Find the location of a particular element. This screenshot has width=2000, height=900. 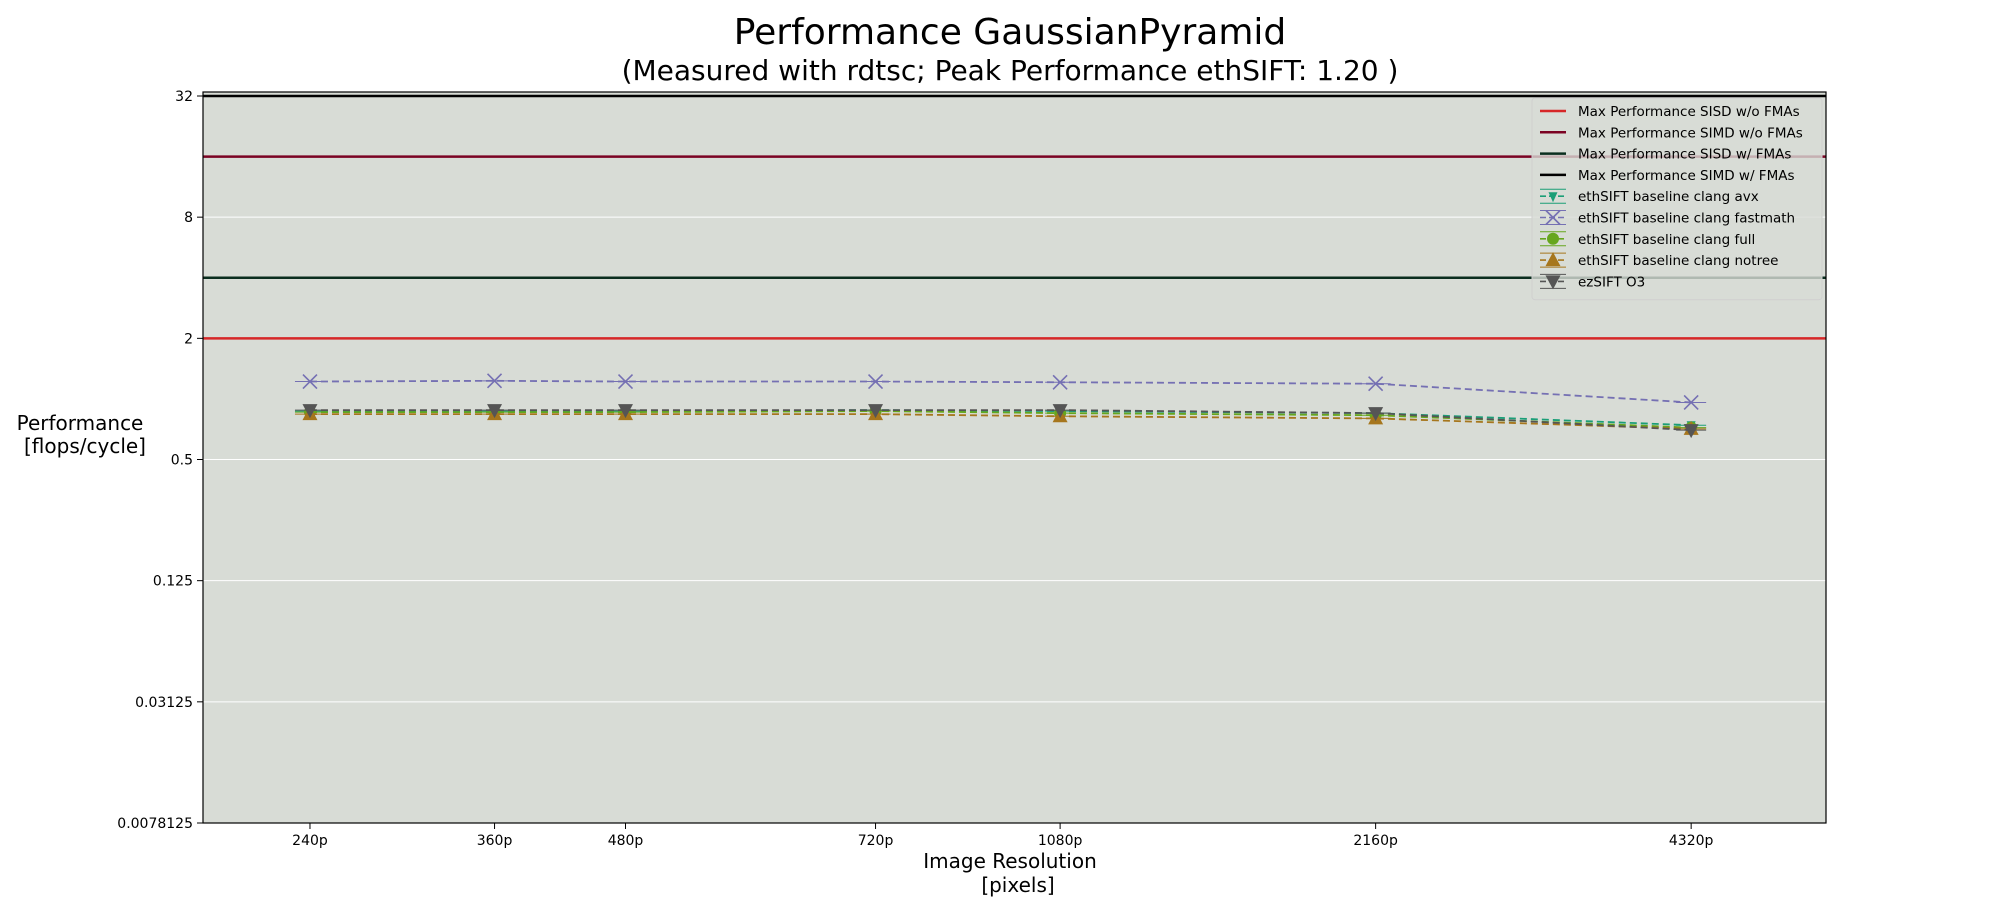

legend-box is located at coordinates (1677, 199).